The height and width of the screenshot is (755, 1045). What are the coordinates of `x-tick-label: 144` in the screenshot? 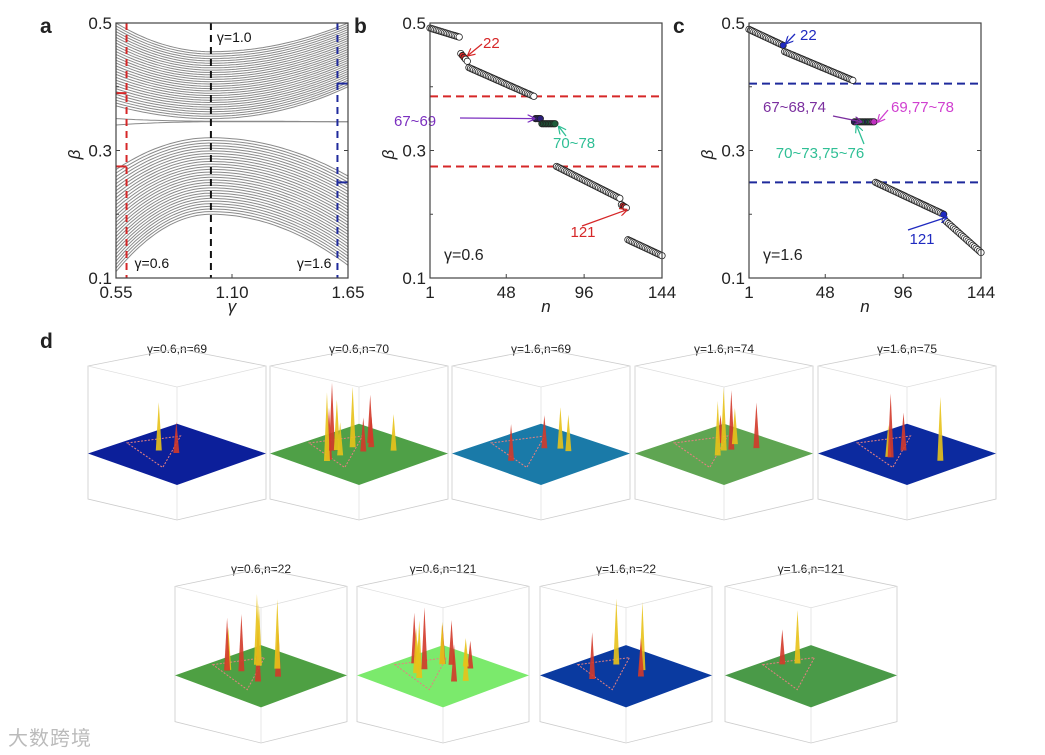 It's located at (662, 292).